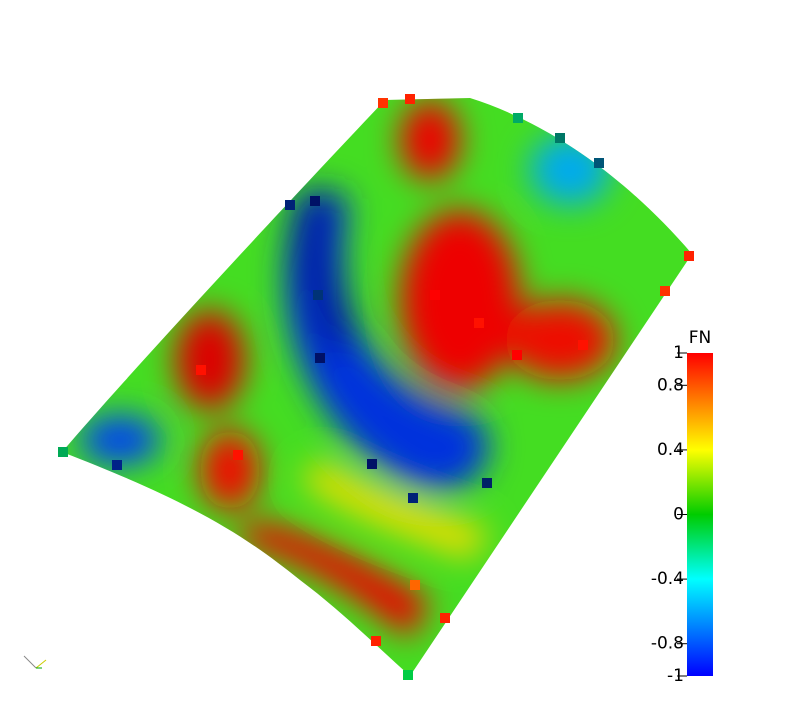 The width and height of the screenshot is (789, 706). What do you see at coordinates (700, 514) in the screenshot?
I see `color-bar` at bounding box center [700, 514].